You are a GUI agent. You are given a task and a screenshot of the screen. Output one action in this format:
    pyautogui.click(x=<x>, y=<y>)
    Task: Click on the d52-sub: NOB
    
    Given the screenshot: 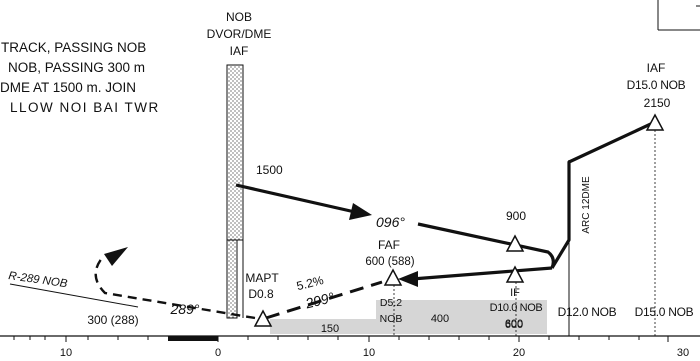 What is the action you would take?
    pyautogui.click(x=391, y=319)
    